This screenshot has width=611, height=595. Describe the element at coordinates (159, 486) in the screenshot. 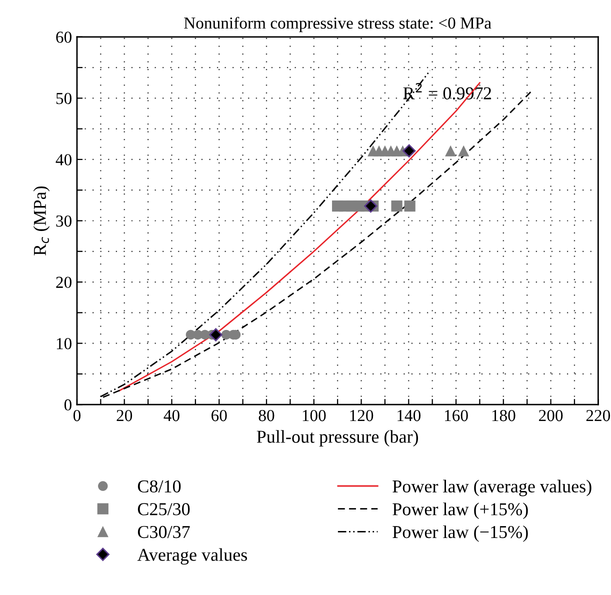

I see `legend-label: C8/10` at that location.